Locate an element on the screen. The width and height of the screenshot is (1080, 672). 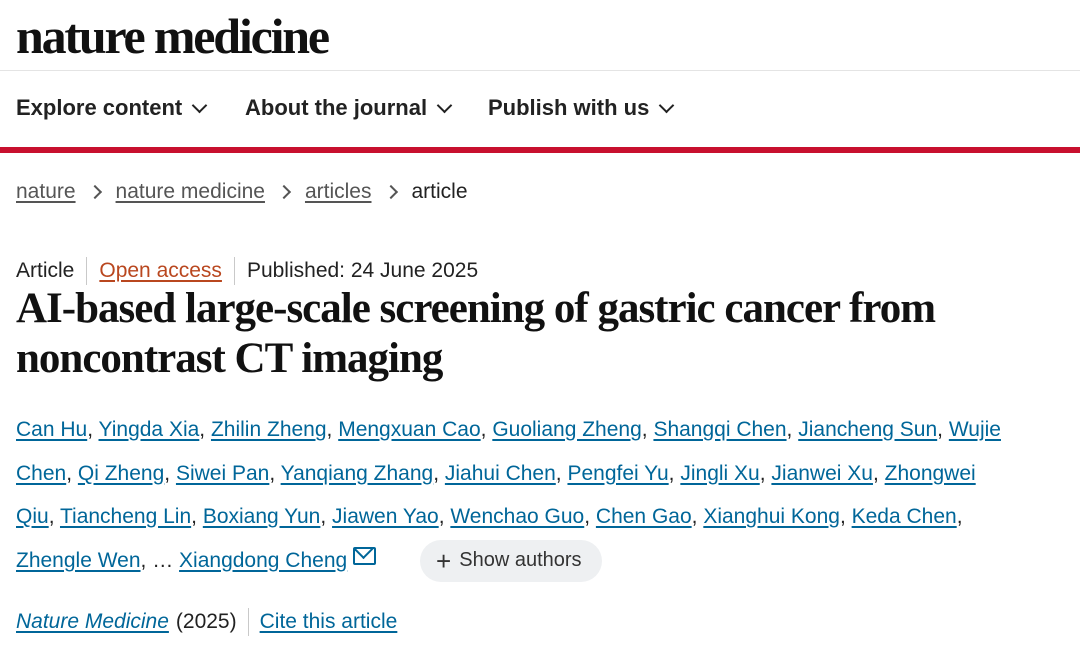
author-link: Zhilin Zheng is located at coordinates (268, 429).